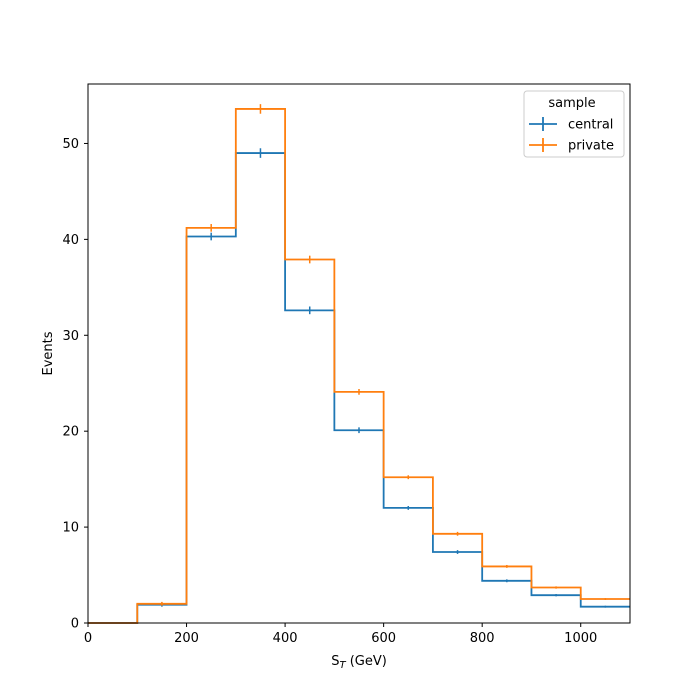  I want to click on legend-label-private: private, so click(591, 146).